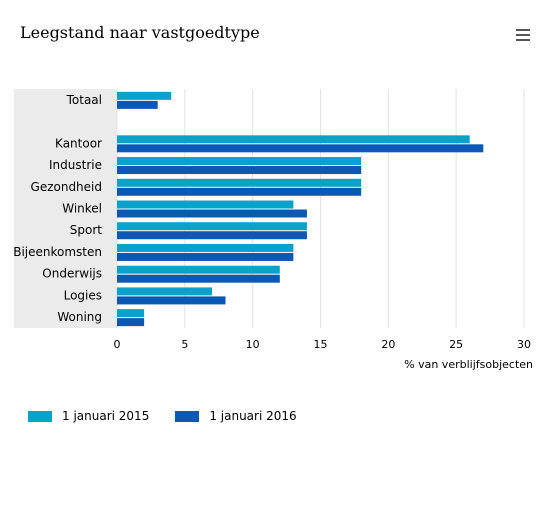 This screenshot has width=560, height=525. I want to click on category-label: Winkel, so click(82, 209).